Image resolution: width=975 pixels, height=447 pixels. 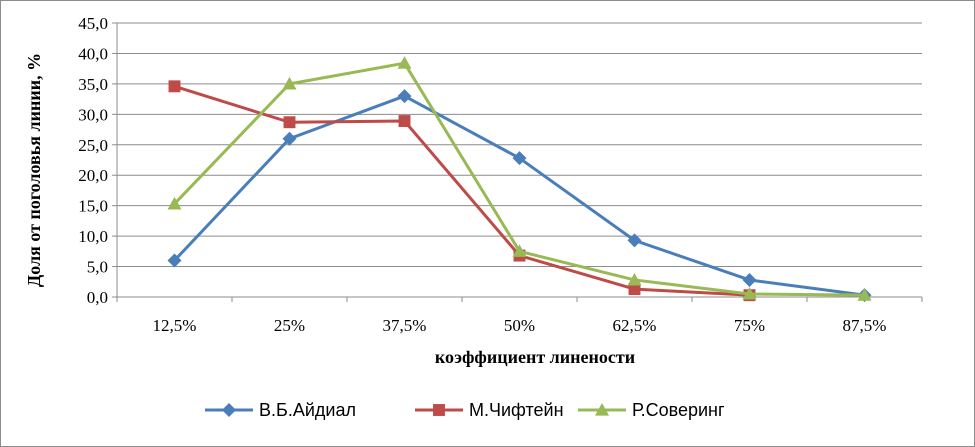 I want to click on x-tick-label: 25%, so click(x=289, y=325).